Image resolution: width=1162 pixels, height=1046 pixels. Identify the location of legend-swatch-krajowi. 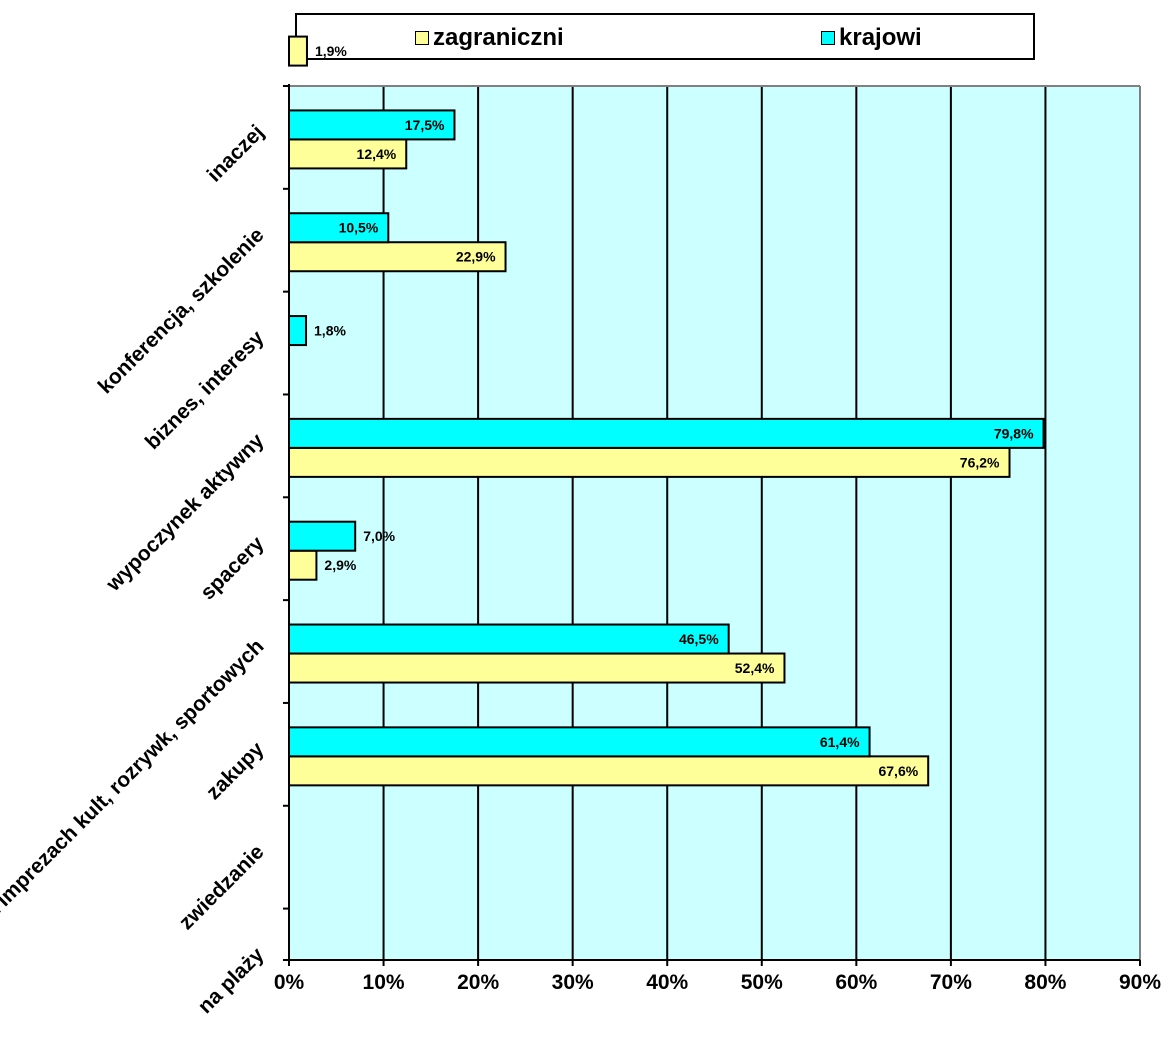
(828, 38).